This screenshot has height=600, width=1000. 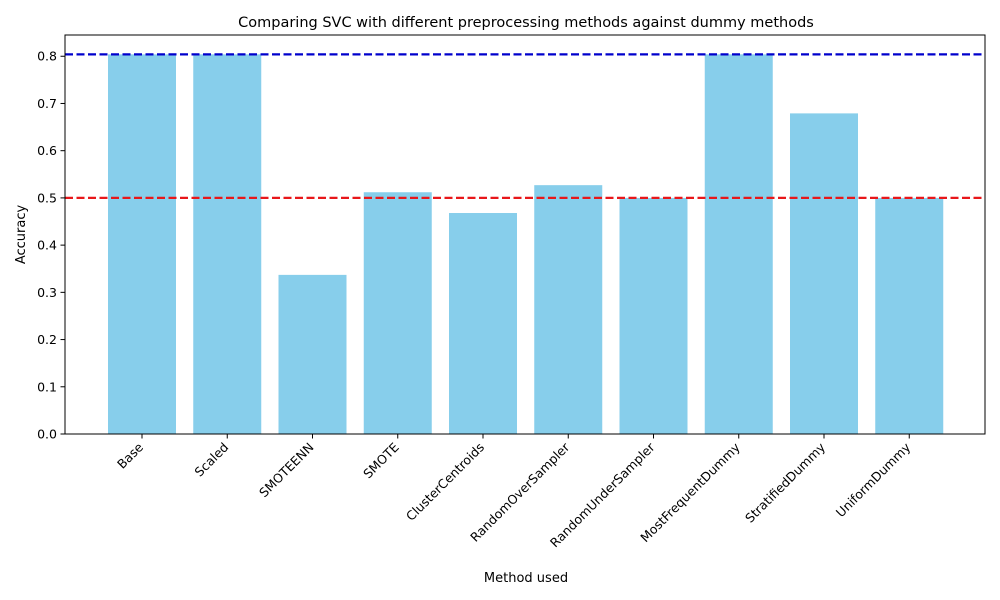 I want to click on x-axis-label: Method used, so click(x=526, y=578).